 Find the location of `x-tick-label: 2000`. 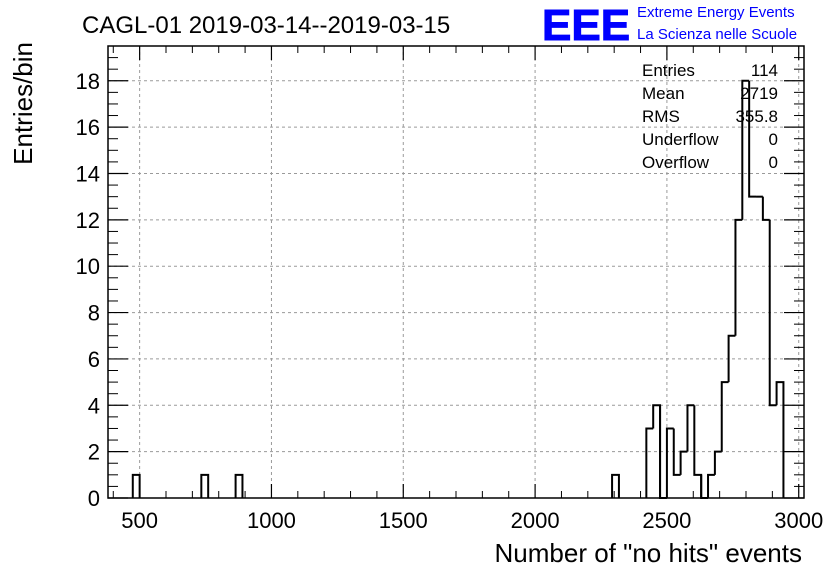

x-tick-label: 2000 is located at coordinates (535, 520).